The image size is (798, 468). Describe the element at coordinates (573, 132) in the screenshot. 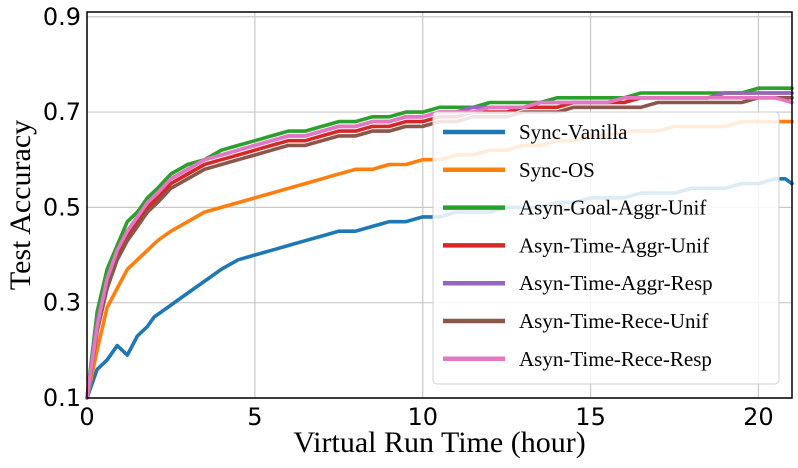

I see `legend-label: Sync-Vanilla` at that location.